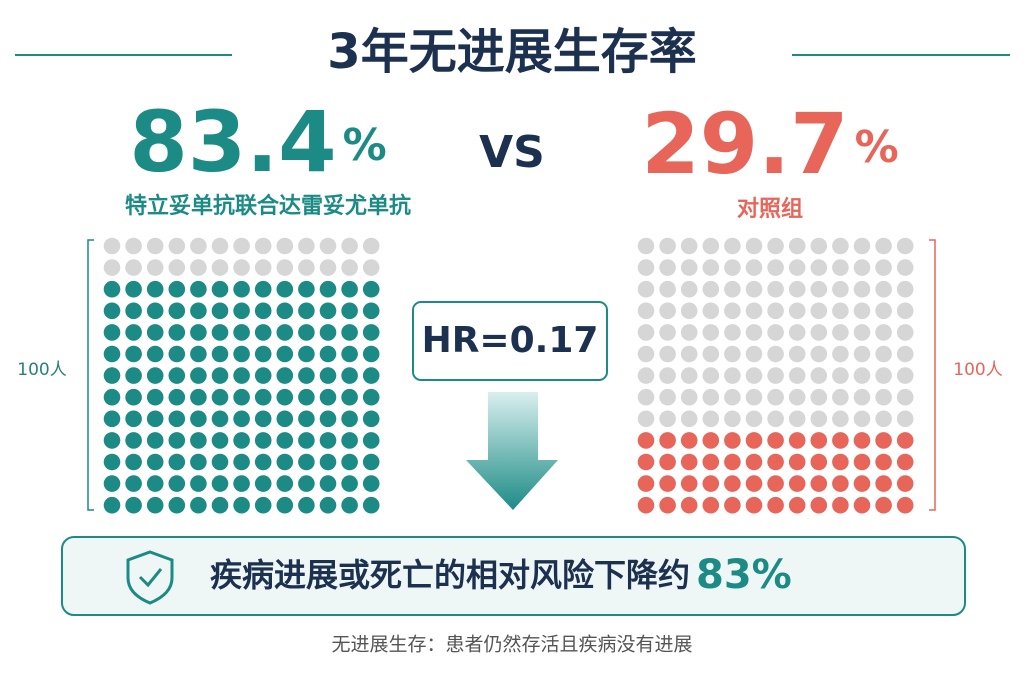 This screenshot has height=682, width=1024. What do you see at coordinates (877, 147) in the screenshot?
I see `rate-unit: %` at bounding box center [877, 147].